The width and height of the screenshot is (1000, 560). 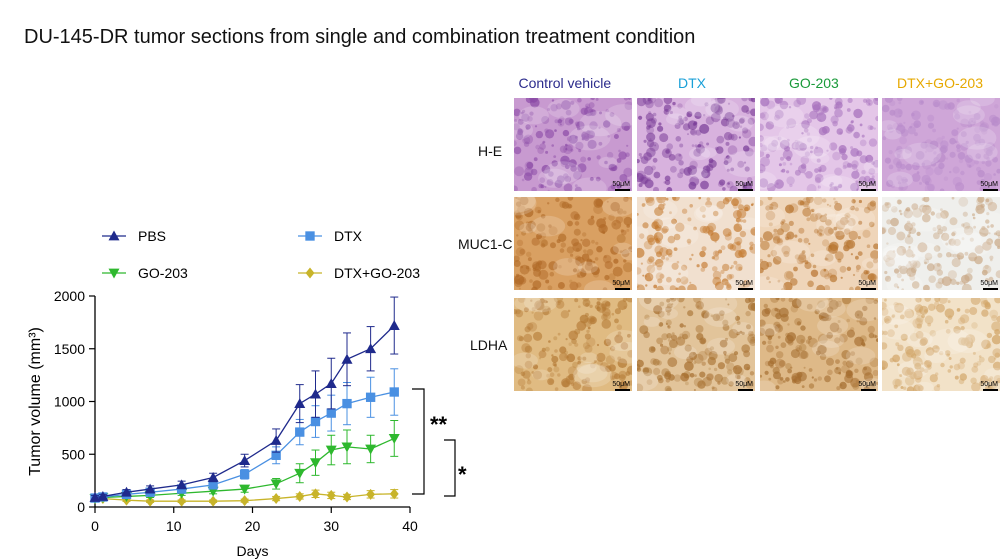 I want to click on row-label-ldha: LDHA, so click(x=489, y=345).